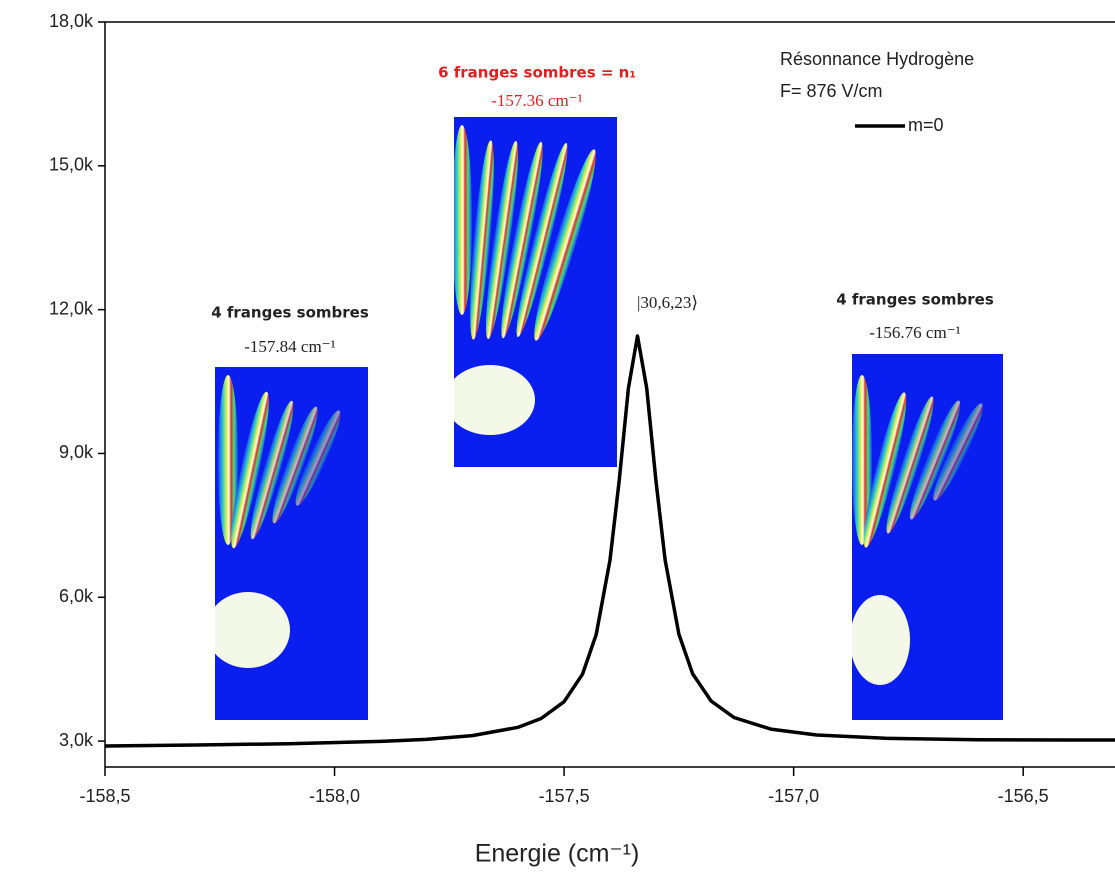 Image resolution: width=1115 pixels, height=881 pixels. Describe the element at coordinates (793, 796) in the screenshot. I see `x-tick-label: -157,0` at that location.